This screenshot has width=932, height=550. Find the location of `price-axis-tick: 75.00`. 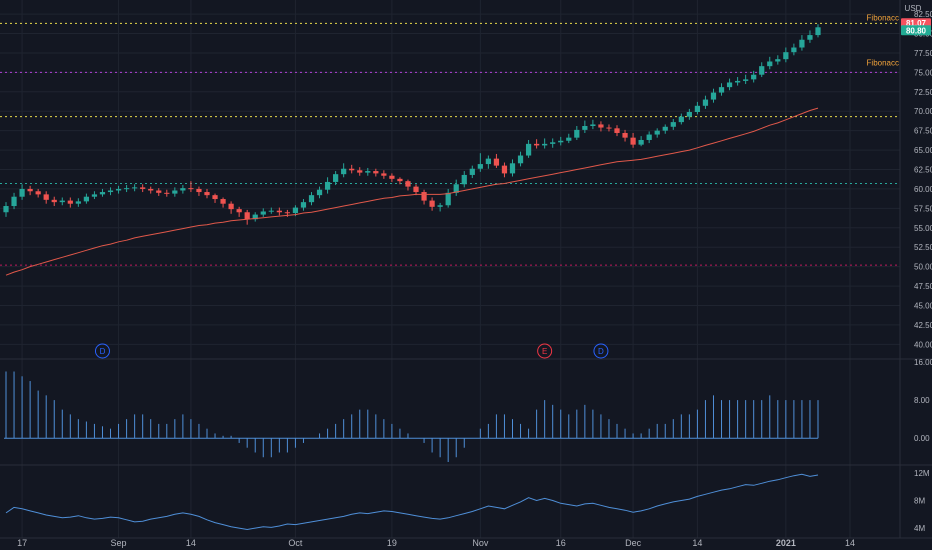

price-axis-tick: 75.00 is located at coordinates (923, 72).